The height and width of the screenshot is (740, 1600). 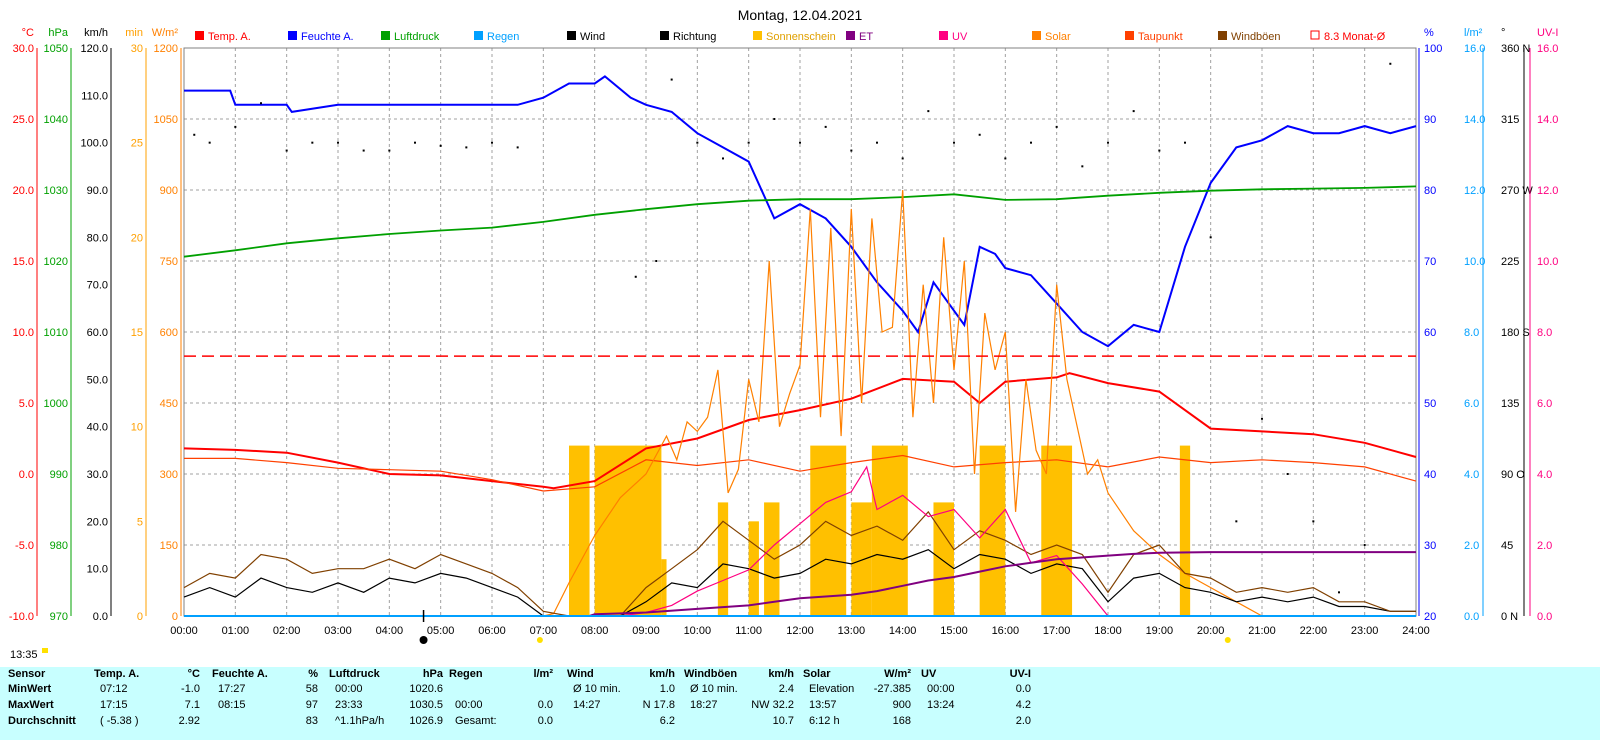 What do you see at coordinates (97, 333) in the screenshot?
I see `left-axis-tick: 60.0` at bounding box center [97, 333].